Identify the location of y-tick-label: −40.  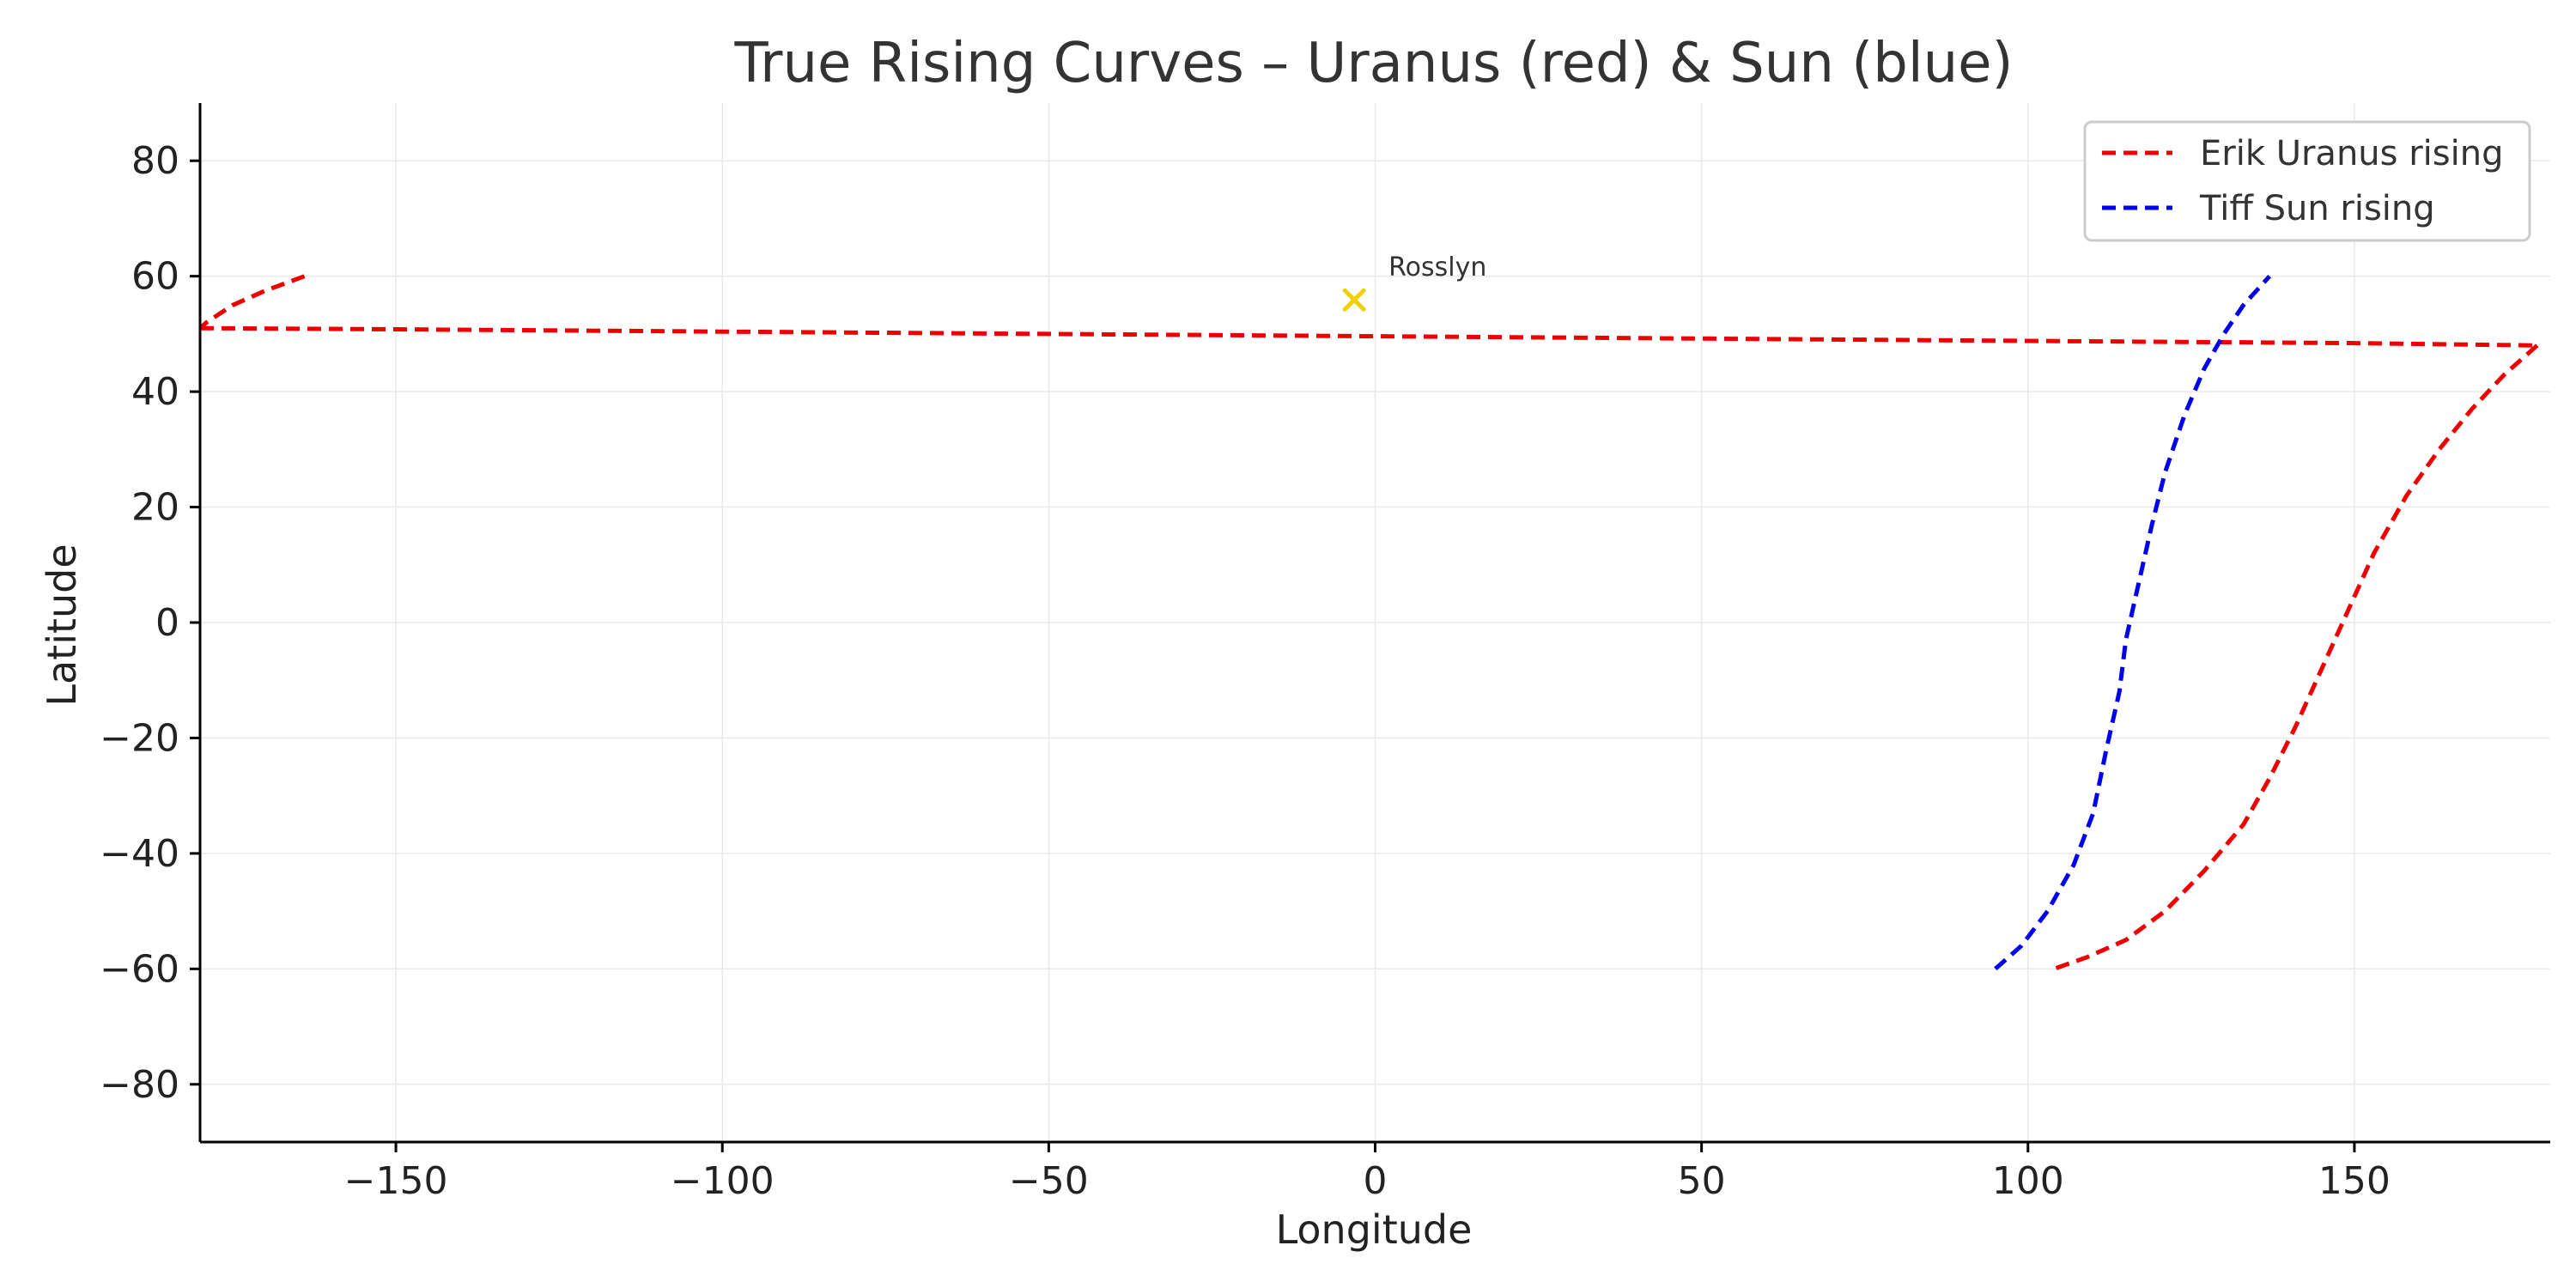
(139, 854).